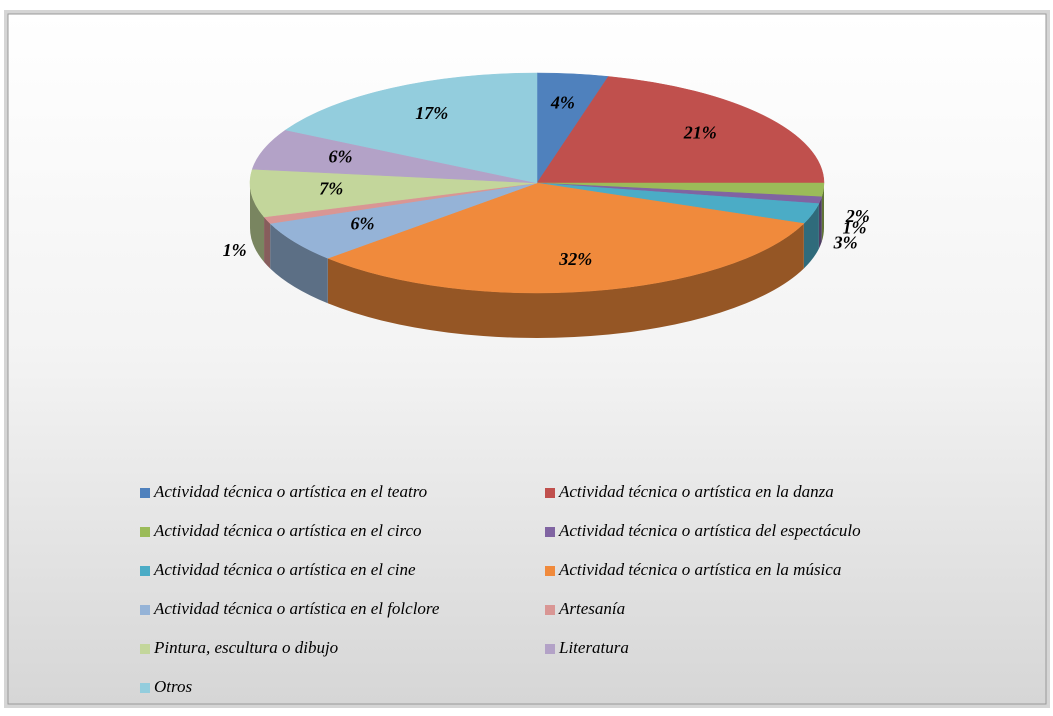  Describe the element at coordinates (284, 569) in the screenshot. I see `legend-label: Actividad técnica o artística en el cine` at that location.